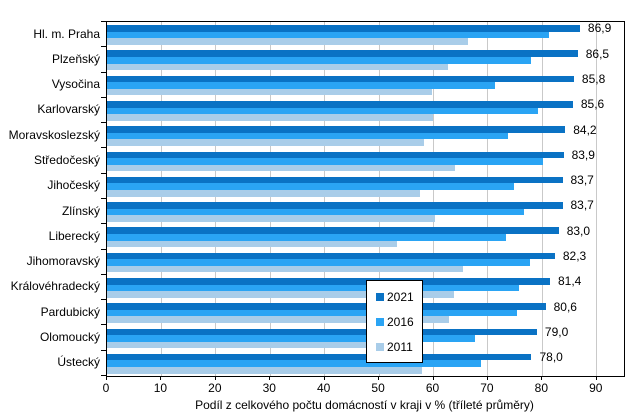 This screenshot has height=418, width=643. What do you see at coordinates (556, 331) in the screenshot?
I see `data-label-13: 79,0` at bounding box center [556, 331].